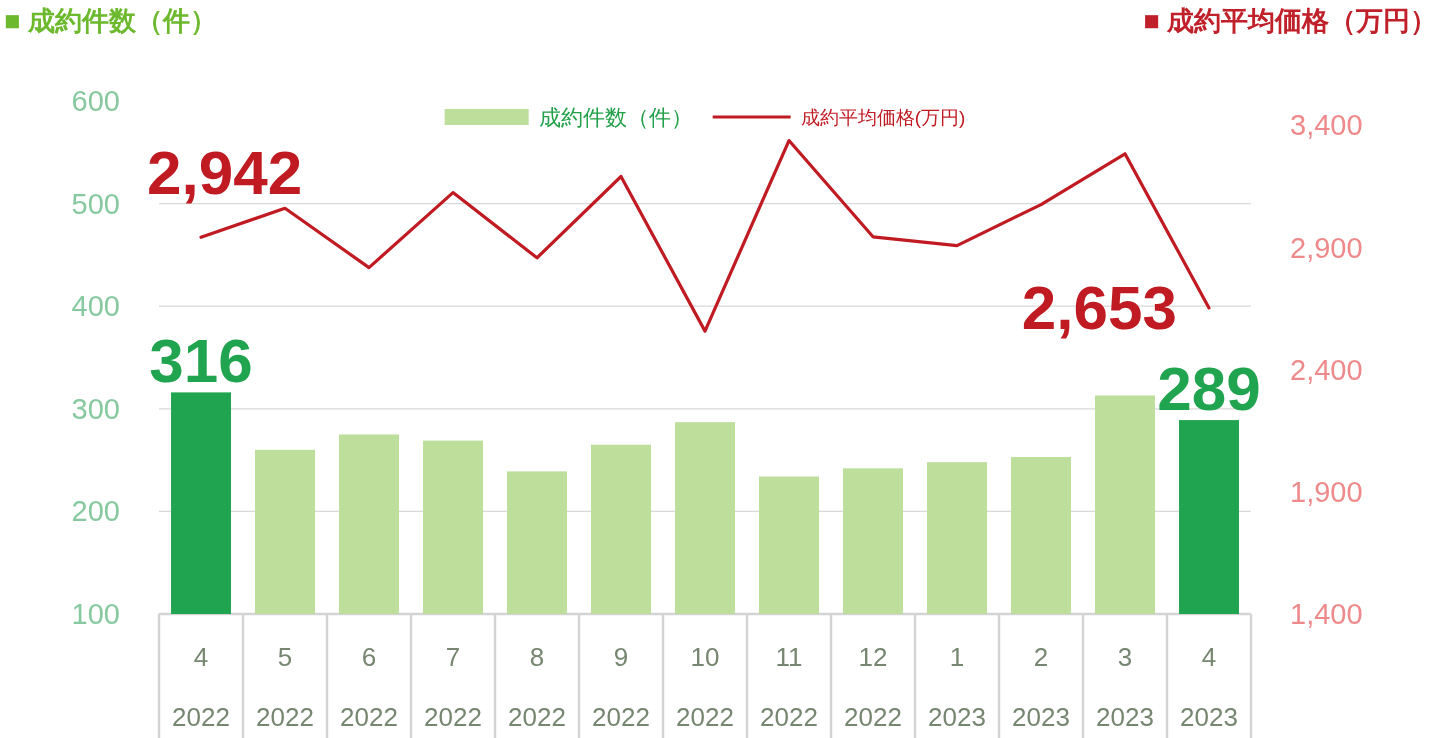 The width and height of the screenshot is (1440, 738). Describe the element at coordinates (225, 173) in the screenshot. I see `data-label: 2,942` at that location.